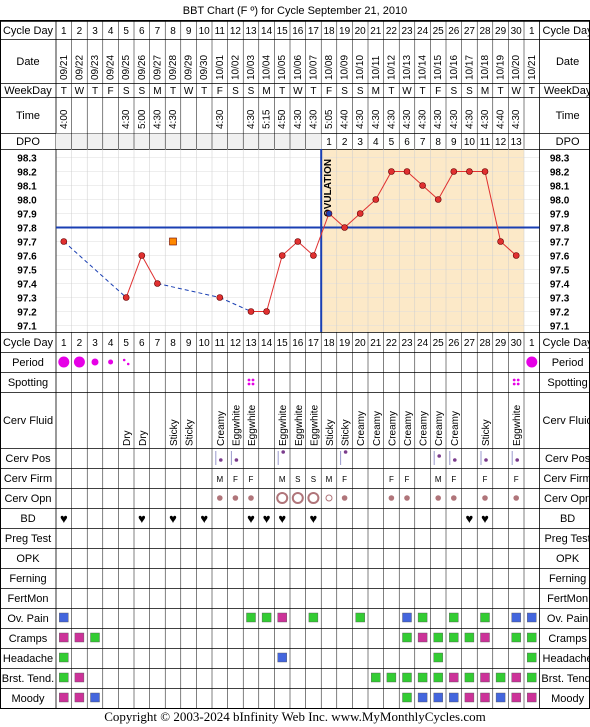 This screenshot has height=727, width=590. I want to click on y-tick-label-left: 97.2, so click(27, 313).